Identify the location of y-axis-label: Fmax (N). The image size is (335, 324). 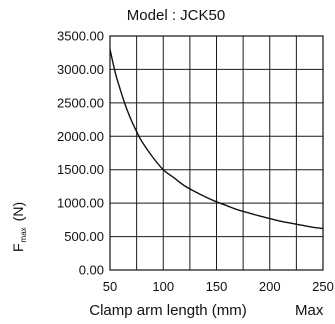
(19, 227).